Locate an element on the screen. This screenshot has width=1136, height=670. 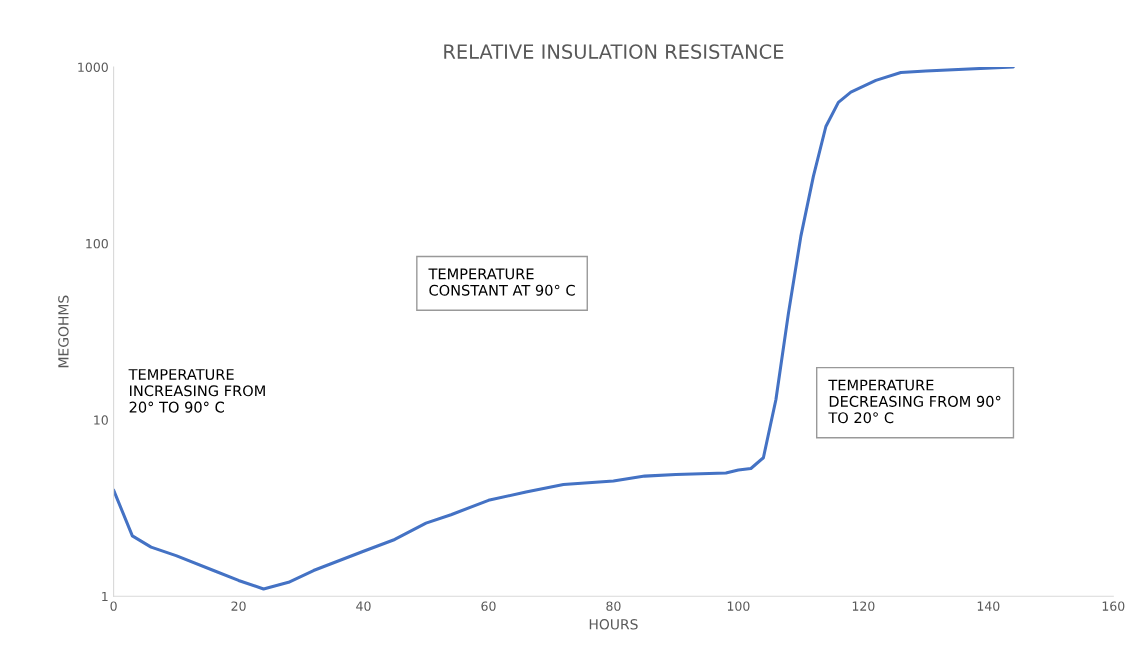
annotation: TEMPERATURE DECREASING FROM 90° TO 20° C is located at coordinates (914, 401).